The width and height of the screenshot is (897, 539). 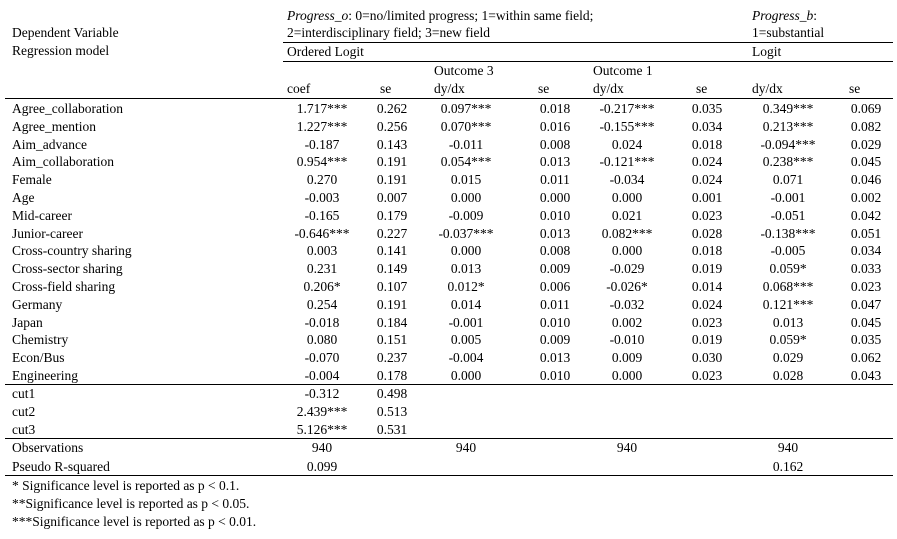 I want to click on row-label: Chemistry, so click(x=40, y=339).